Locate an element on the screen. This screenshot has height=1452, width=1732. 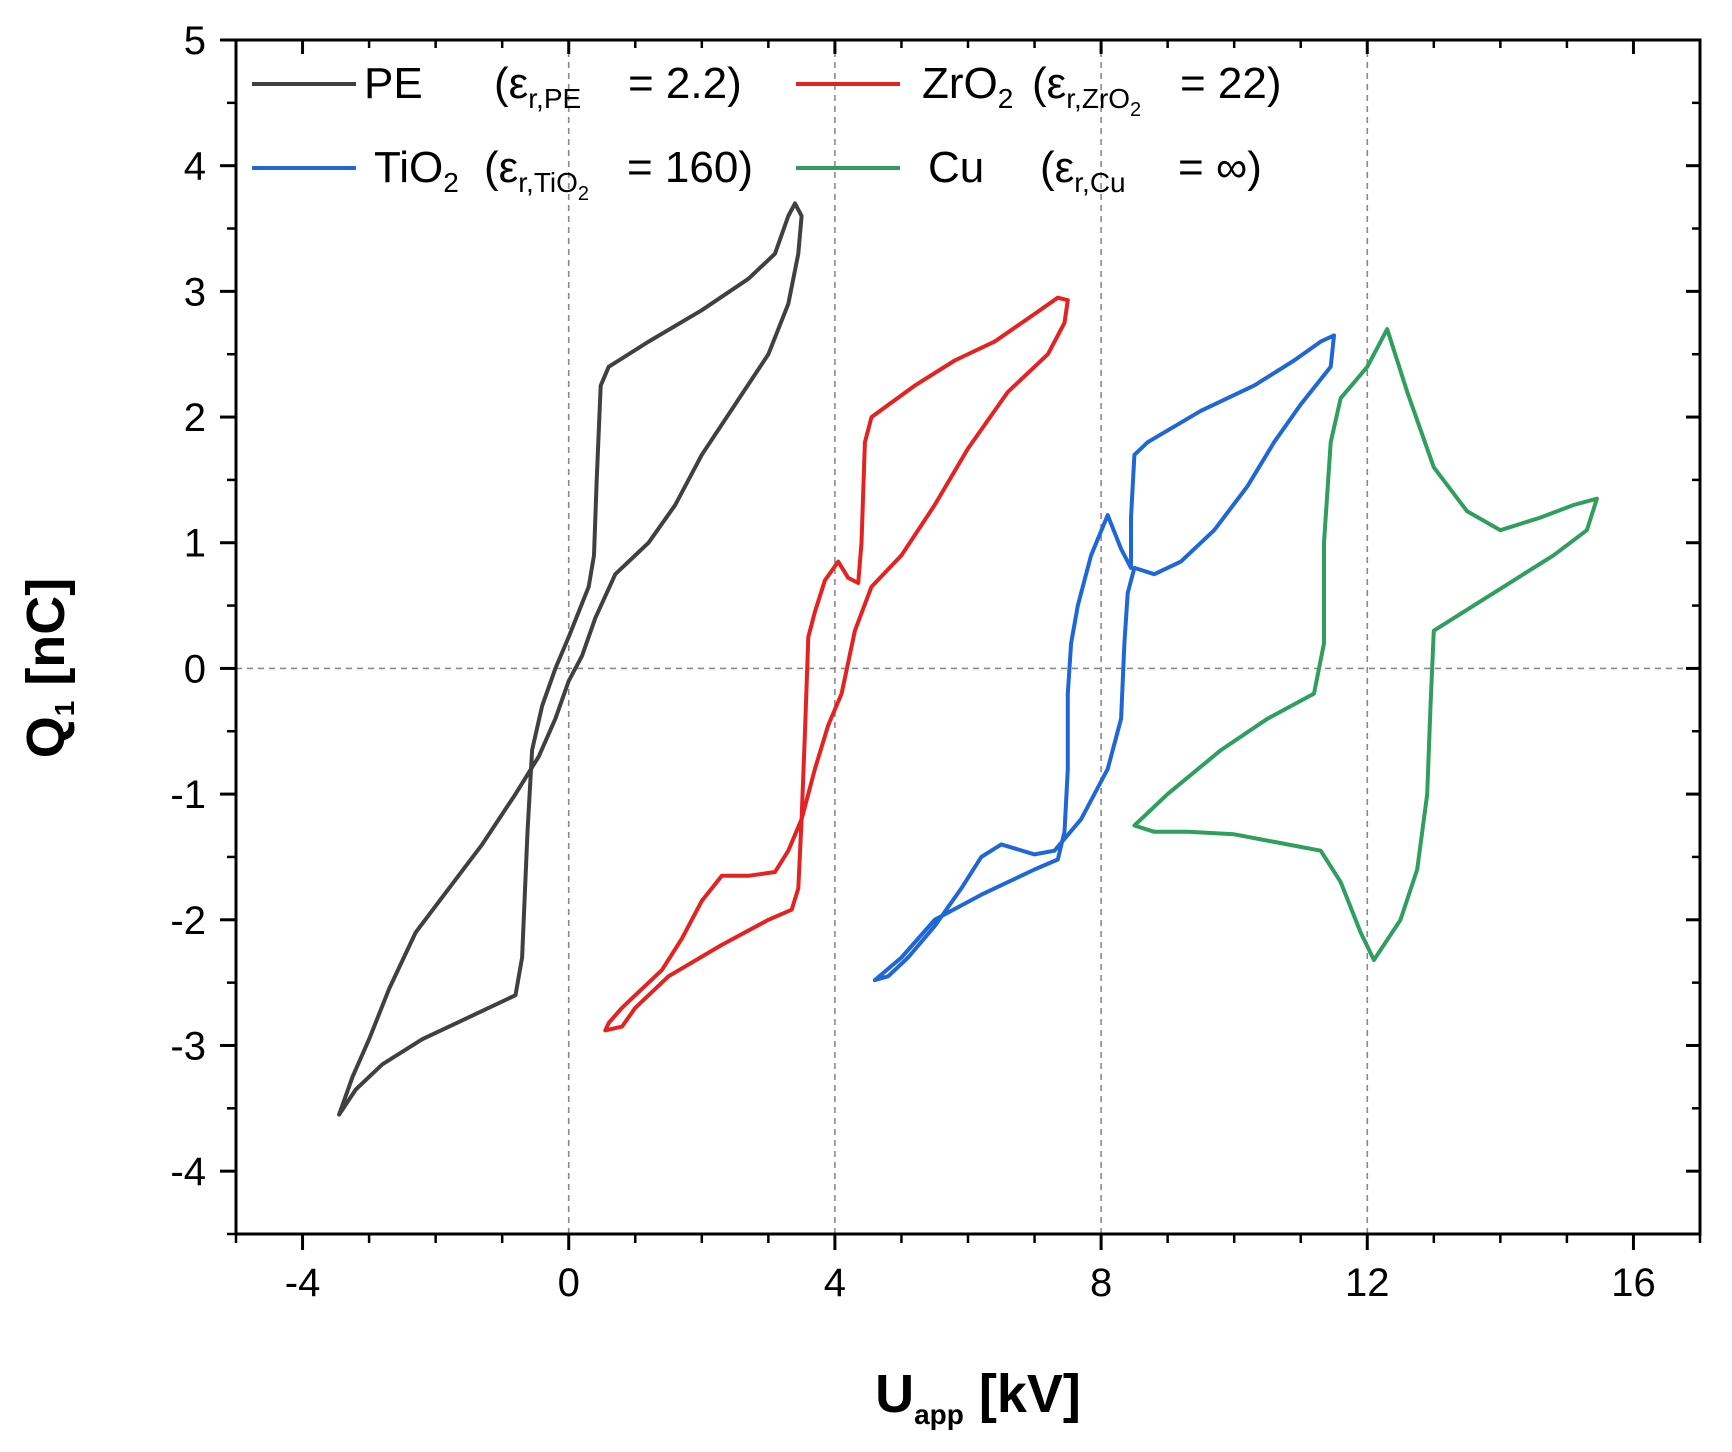
series-line-TiO2 is located at coordinates (1104, 658).